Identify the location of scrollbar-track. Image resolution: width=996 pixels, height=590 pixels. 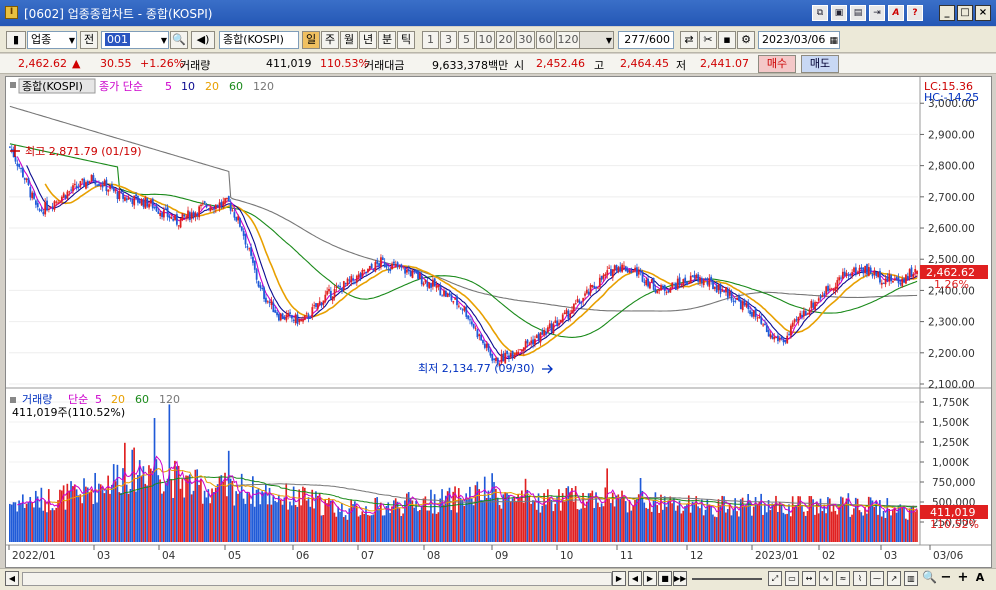
(317, 579).